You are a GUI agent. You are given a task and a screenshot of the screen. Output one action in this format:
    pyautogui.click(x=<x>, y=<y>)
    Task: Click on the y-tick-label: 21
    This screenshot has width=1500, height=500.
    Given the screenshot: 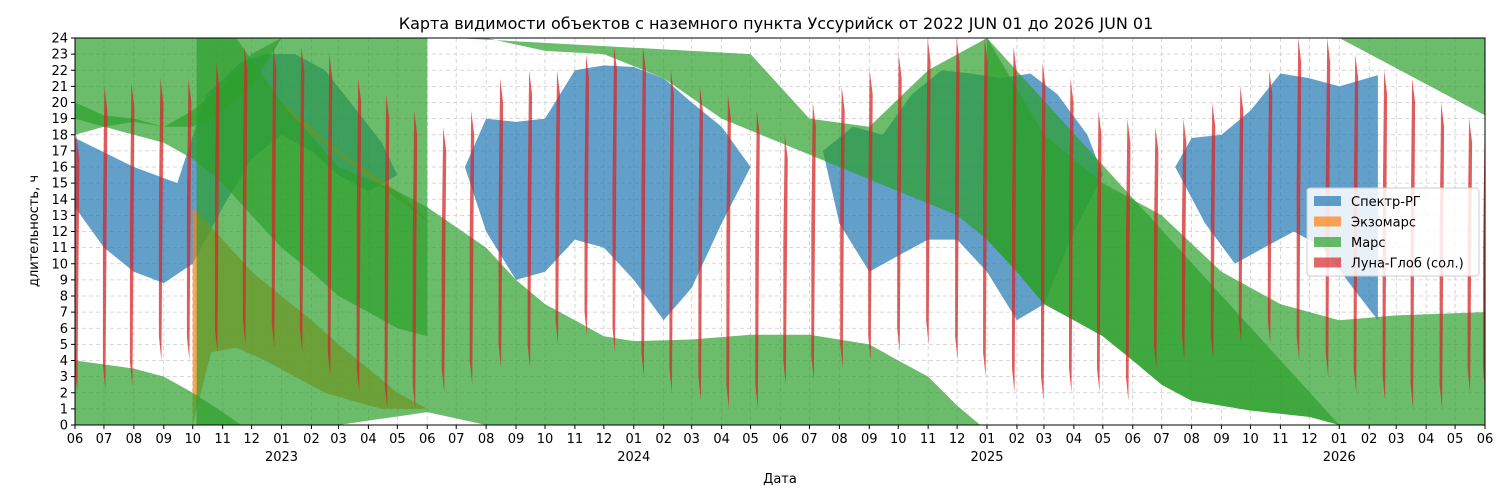 What is the action you would take?
    pyautogui.click(x=59, y=87)
    